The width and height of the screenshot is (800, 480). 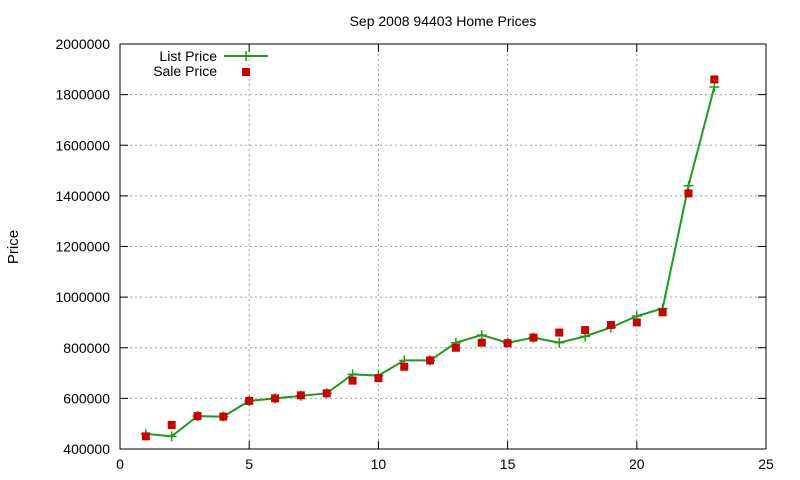 I want to click on x-tick-label: 0, so click(x=120, y=464).